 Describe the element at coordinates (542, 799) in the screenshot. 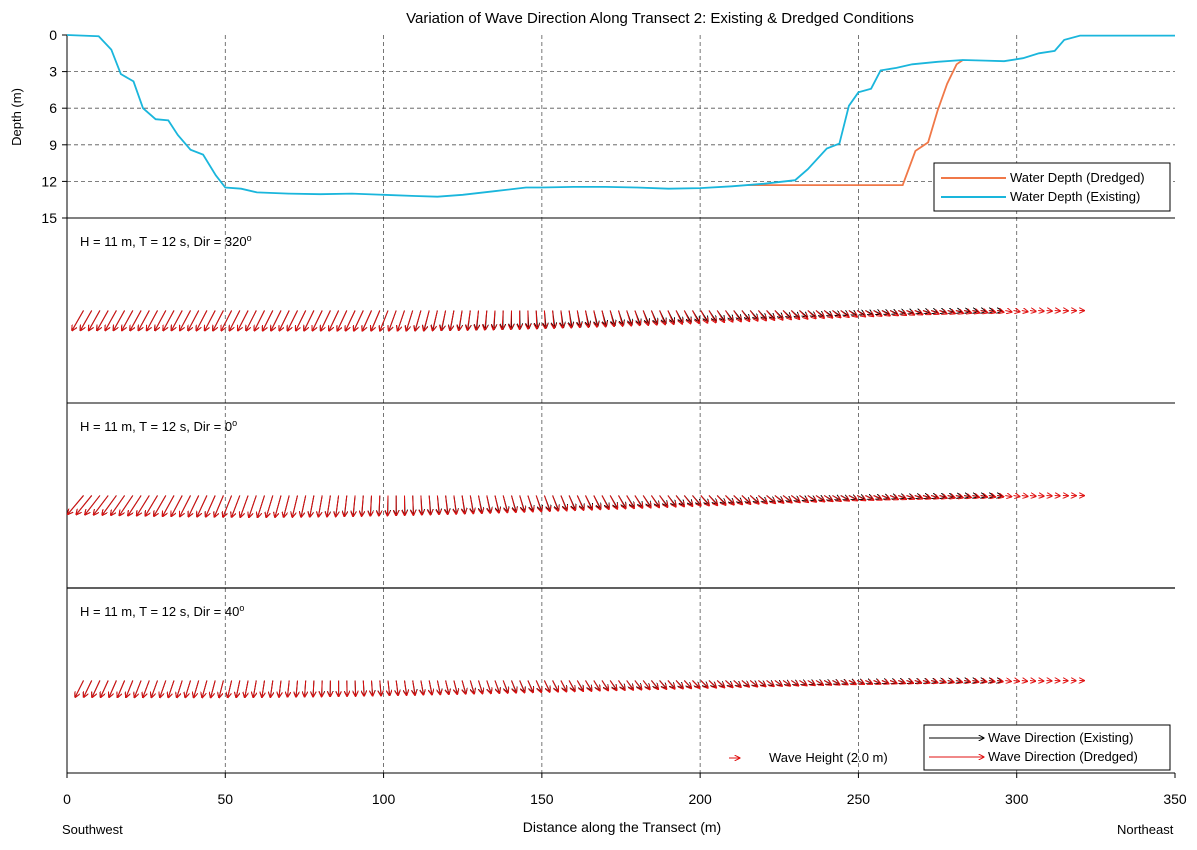

I see `x-tick-label: 150` at that location.